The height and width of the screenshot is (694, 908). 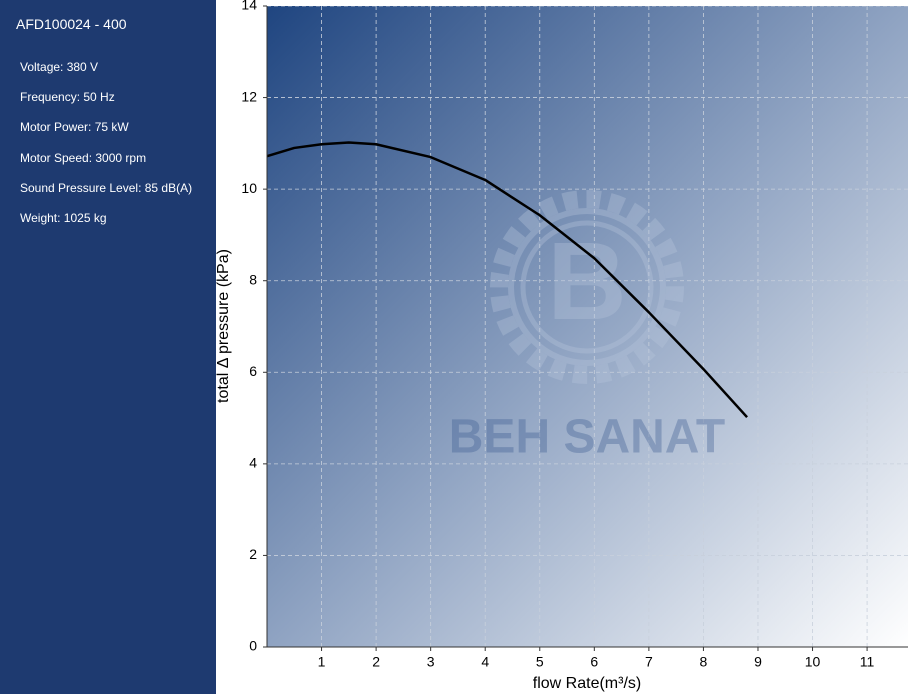 I want to click on spec-item: Voltage: 380 V, so click(x=59, y=67).